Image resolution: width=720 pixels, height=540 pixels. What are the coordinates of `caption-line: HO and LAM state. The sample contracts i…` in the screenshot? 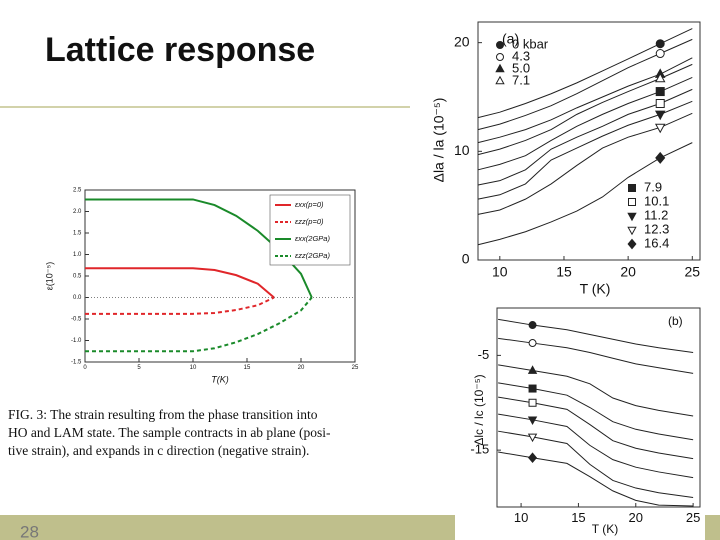 It's located at (169, 432).